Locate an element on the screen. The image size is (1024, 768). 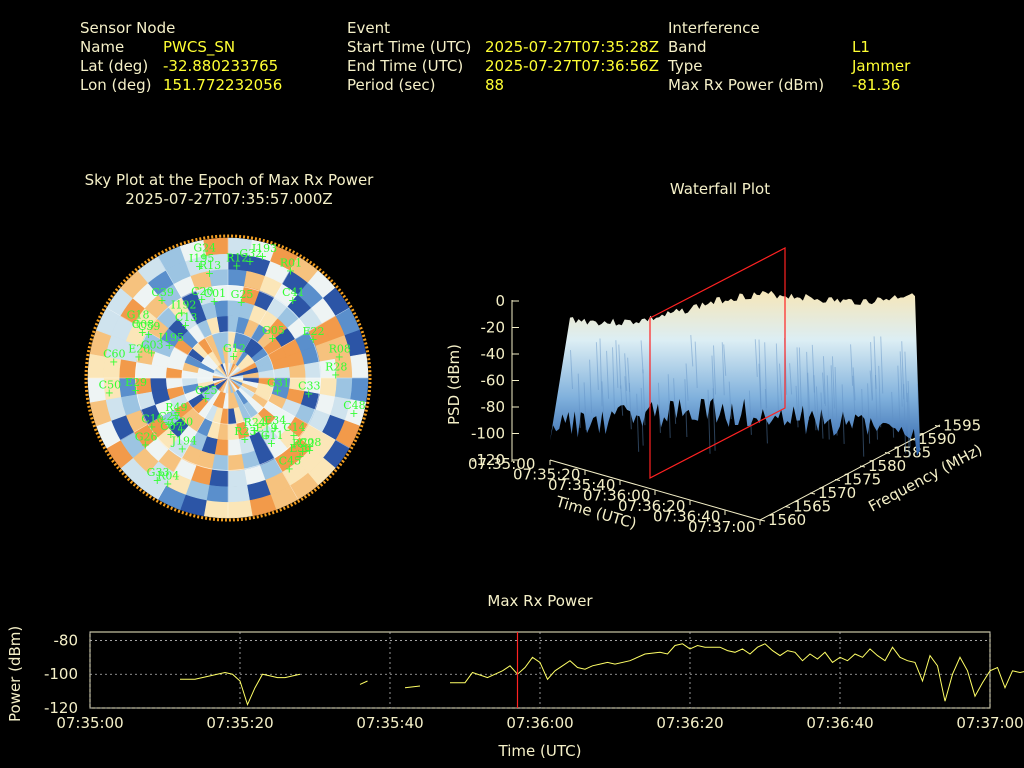
maxpower-ylabel: Power (dBm) is located at coordinates (15, 673).